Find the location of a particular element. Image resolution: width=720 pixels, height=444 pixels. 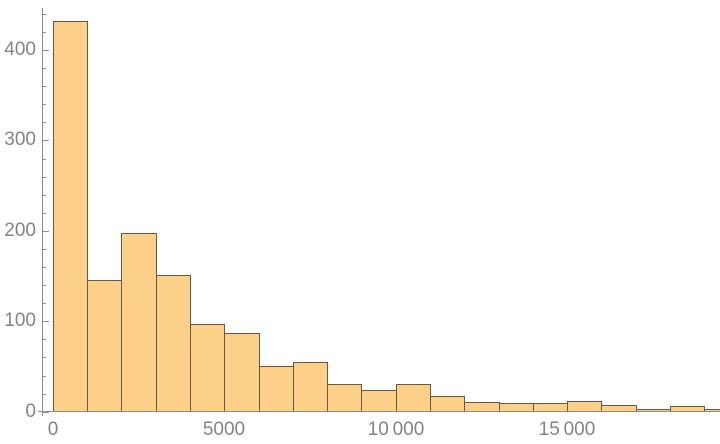

y-tick-label: 400 is located at coordinates (20, 49).